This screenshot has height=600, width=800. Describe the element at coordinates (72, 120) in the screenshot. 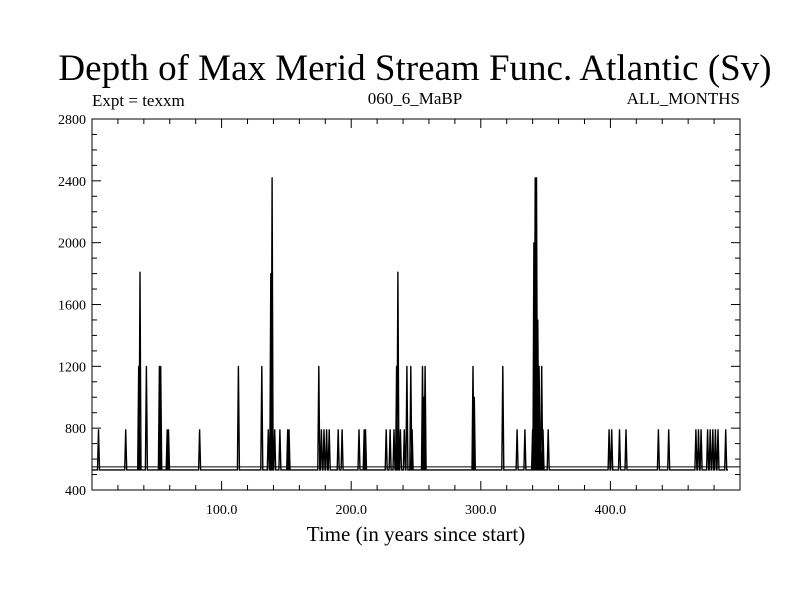

I see `y-tick-label: 2800` at that location.